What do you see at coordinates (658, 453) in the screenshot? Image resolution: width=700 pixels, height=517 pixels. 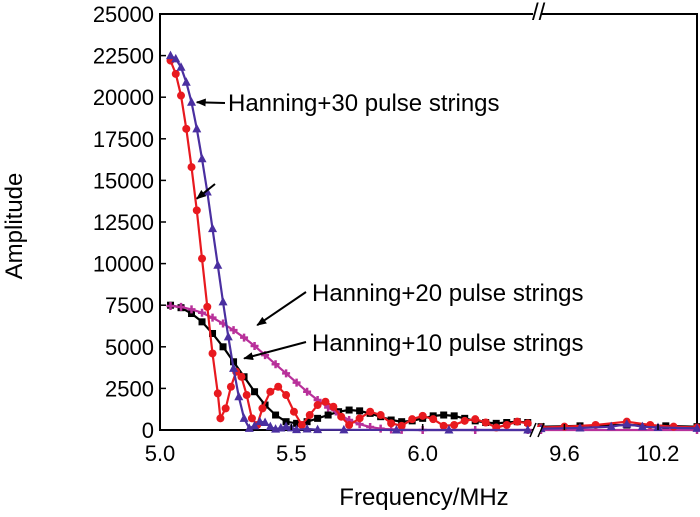 I see `x-tick-label: 10.2` at bounding box center [658, 453].